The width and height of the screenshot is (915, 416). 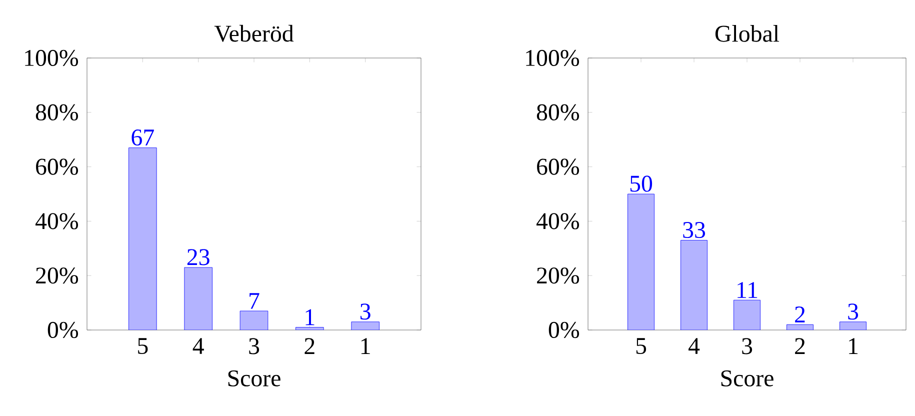 What do you see at coordinates (747, 33) in the screenshot?
I see `chart-title: Global` at bounding box center [747, 33].